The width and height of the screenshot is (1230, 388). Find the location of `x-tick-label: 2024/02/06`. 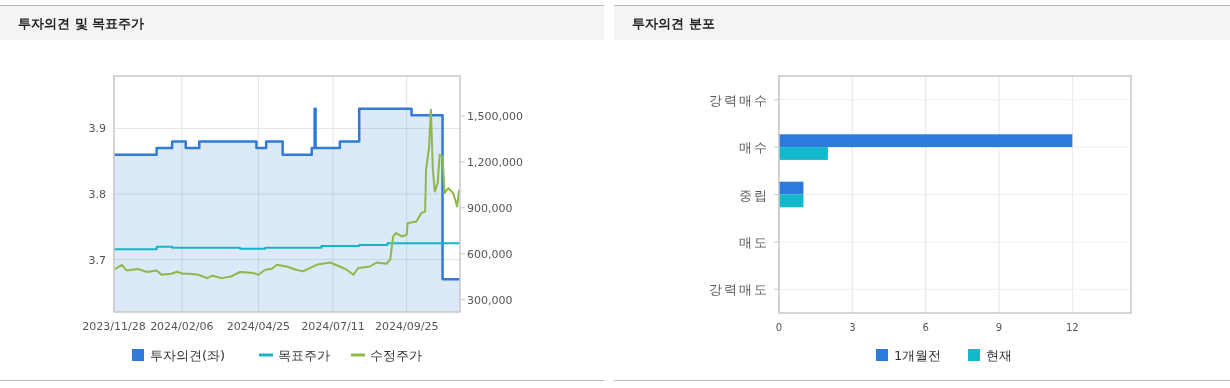

x-tick-label: 2024/02/06 is located at coordinates (182, 326).